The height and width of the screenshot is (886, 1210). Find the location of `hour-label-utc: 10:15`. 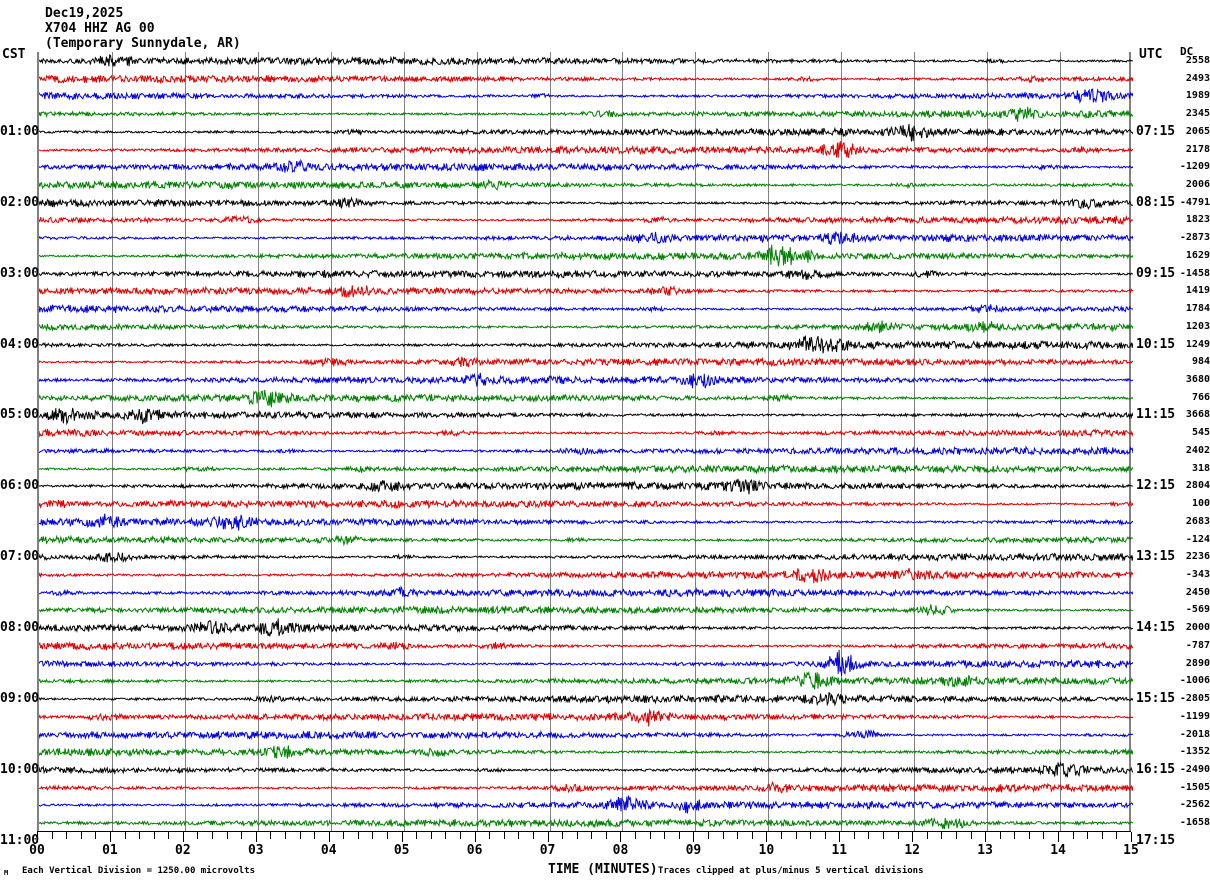

hour-label-utc: 10:15 is located at coordinates (1156, 344).